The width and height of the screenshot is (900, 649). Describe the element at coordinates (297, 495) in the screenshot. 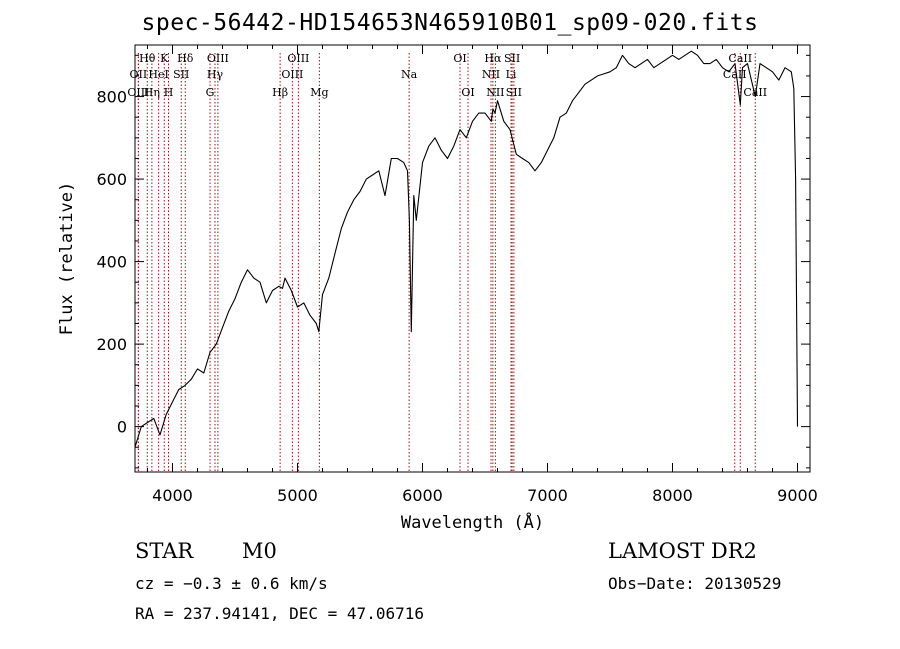

I see `x-tick-label: 5000` at that location.